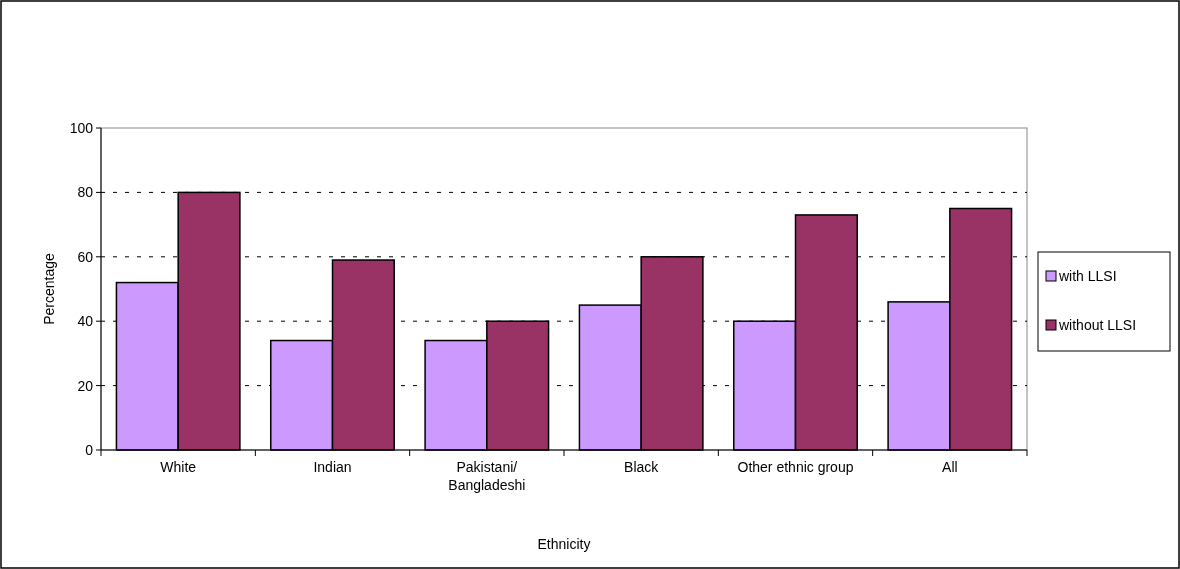  Describe the element at coordinates (85, 385) in the screenshot. I see `y-tick-label: 20` at that location.